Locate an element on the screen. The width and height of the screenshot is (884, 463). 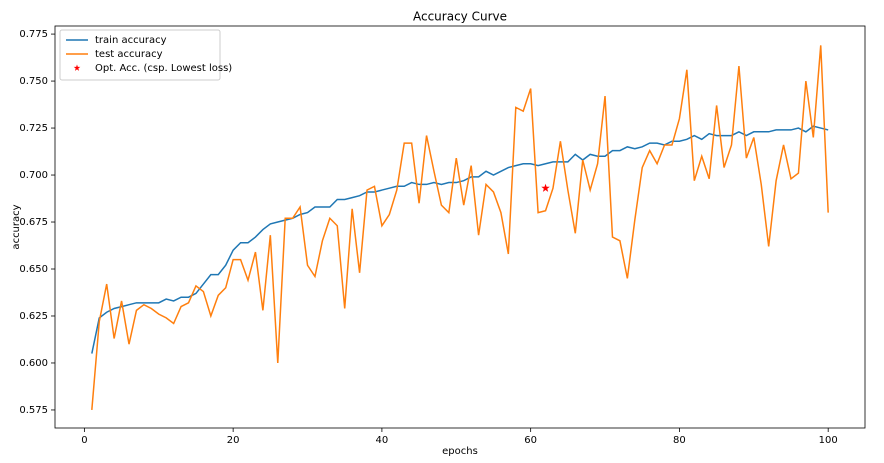
y-tick-label: 0.625 is located at coordinates (33, 316).